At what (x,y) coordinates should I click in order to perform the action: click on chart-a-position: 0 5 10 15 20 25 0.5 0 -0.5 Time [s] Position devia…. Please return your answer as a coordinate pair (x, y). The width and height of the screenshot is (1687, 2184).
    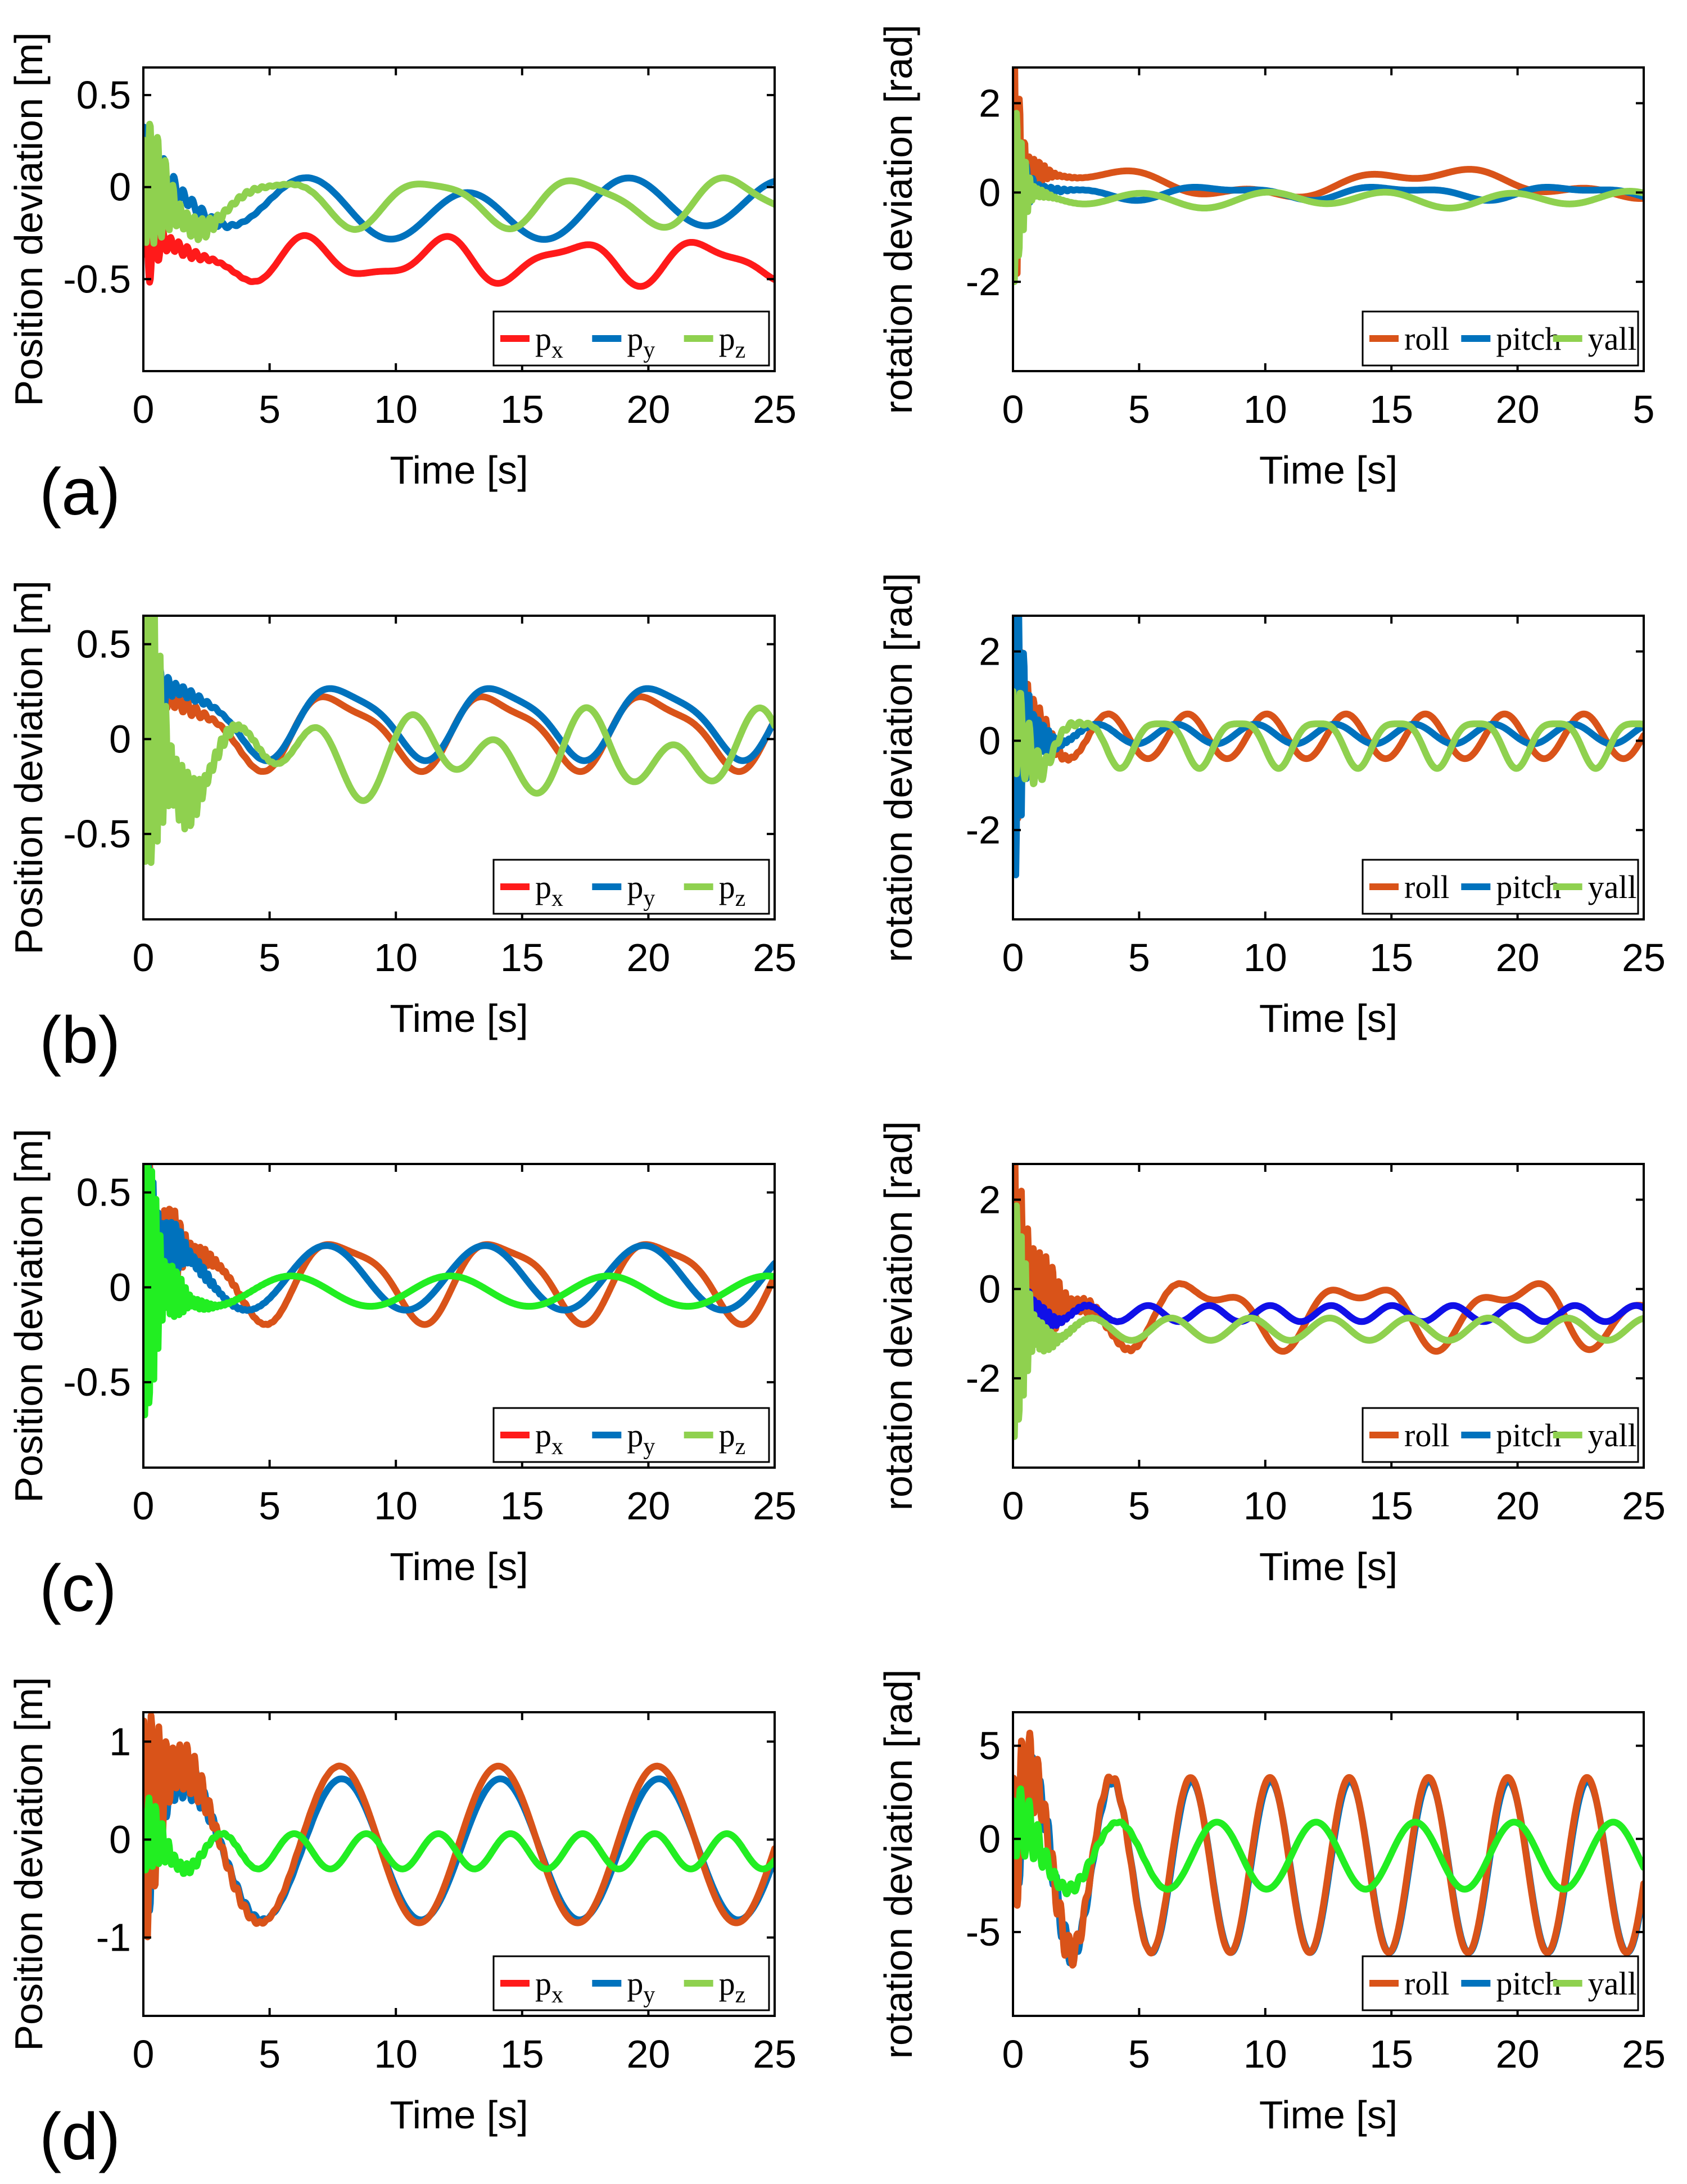
    Looking at the image, I should click on (402, 262).